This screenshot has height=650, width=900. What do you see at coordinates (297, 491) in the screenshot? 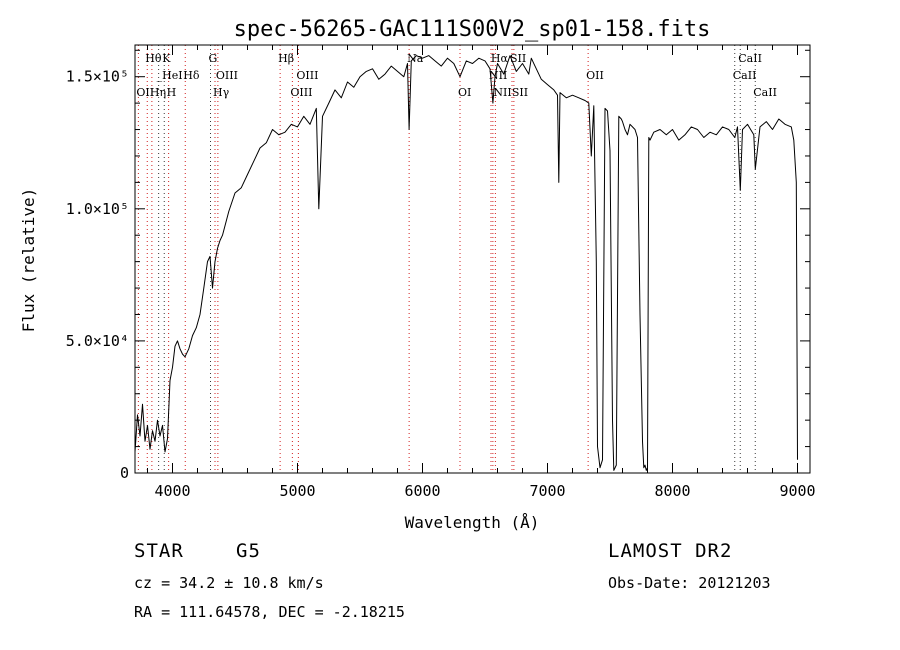
I see `x-tick-label: 5000` at bounding box center [297, 491].